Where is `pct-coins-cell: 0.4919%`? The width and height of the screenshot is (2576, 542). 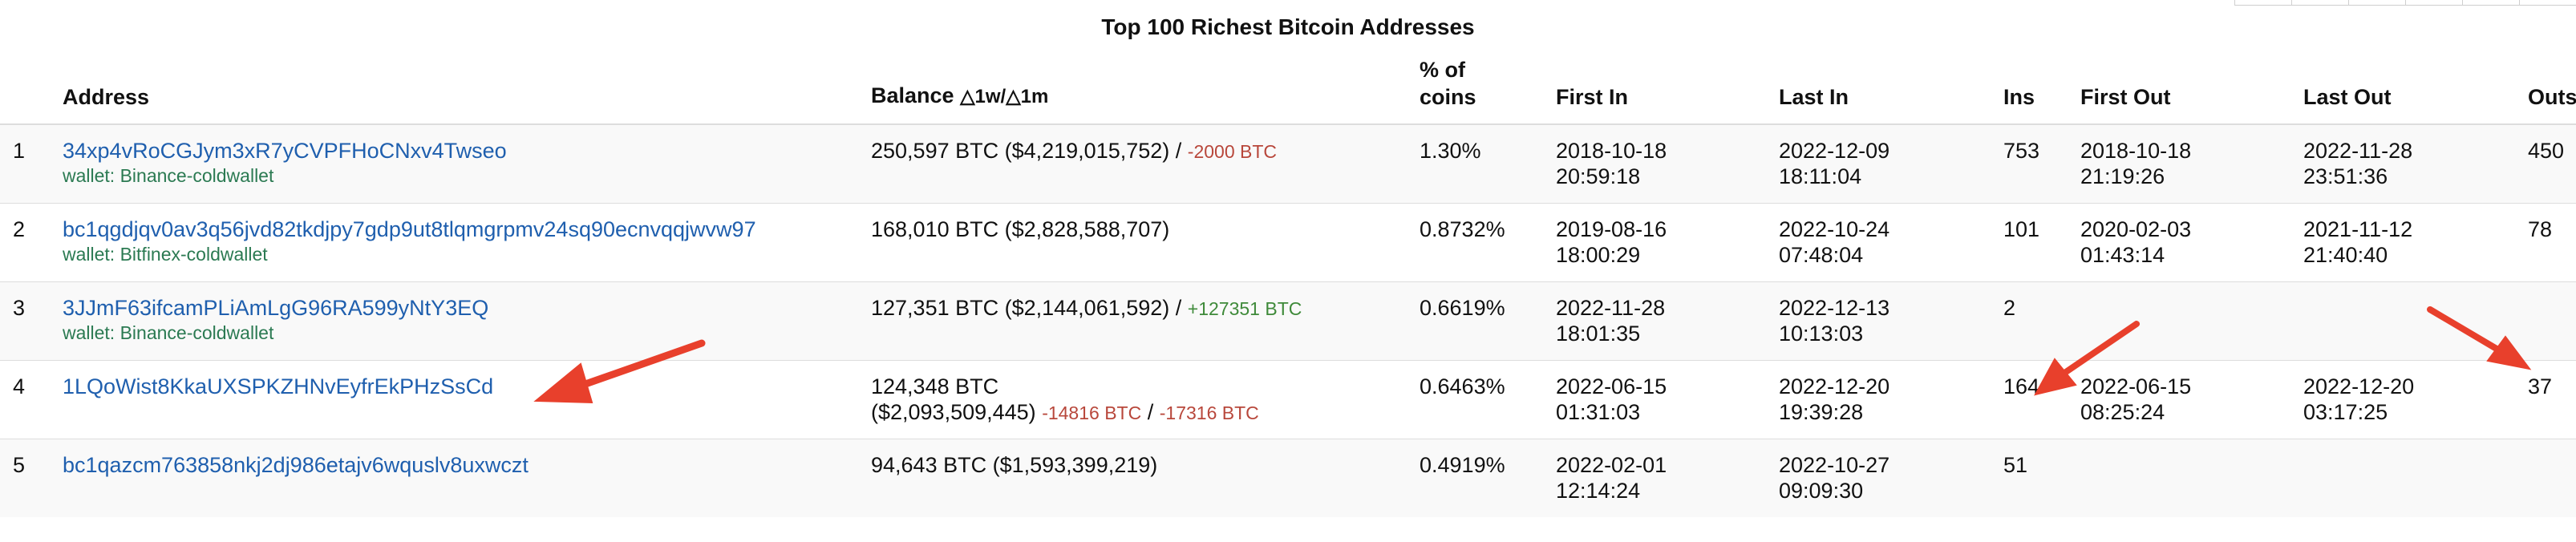
pct-coins-cell: 0.4919% is located at coordinates (1475, 477).